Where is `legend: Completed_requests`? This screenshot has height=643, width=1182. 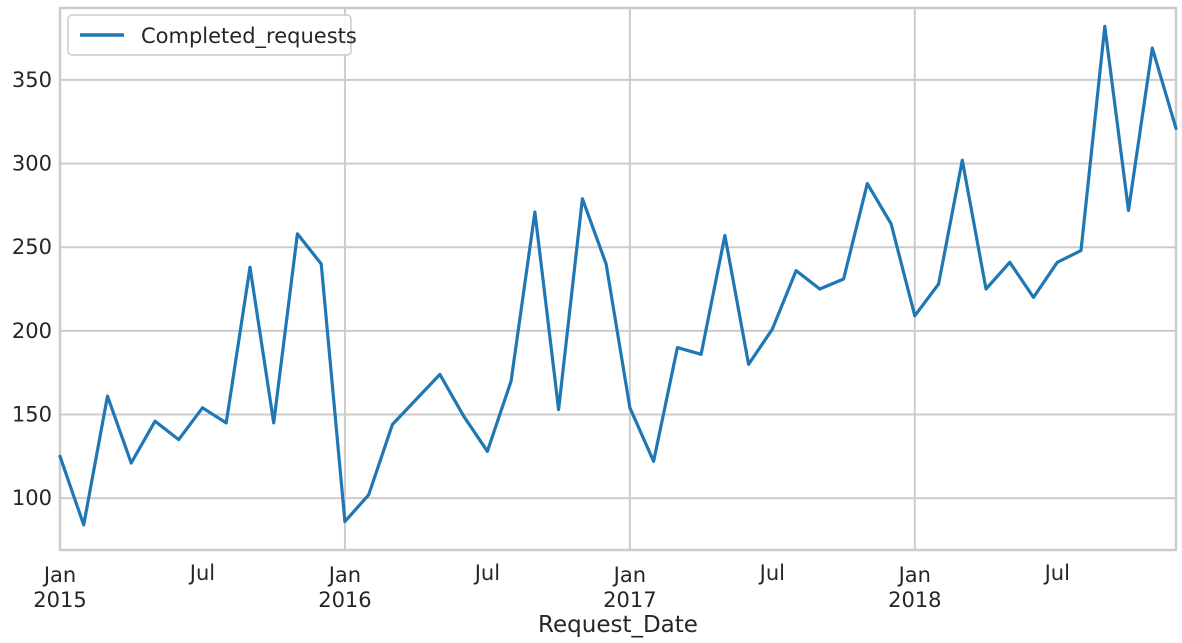 legend: Completed_requests is located at coordinates (212, 35).